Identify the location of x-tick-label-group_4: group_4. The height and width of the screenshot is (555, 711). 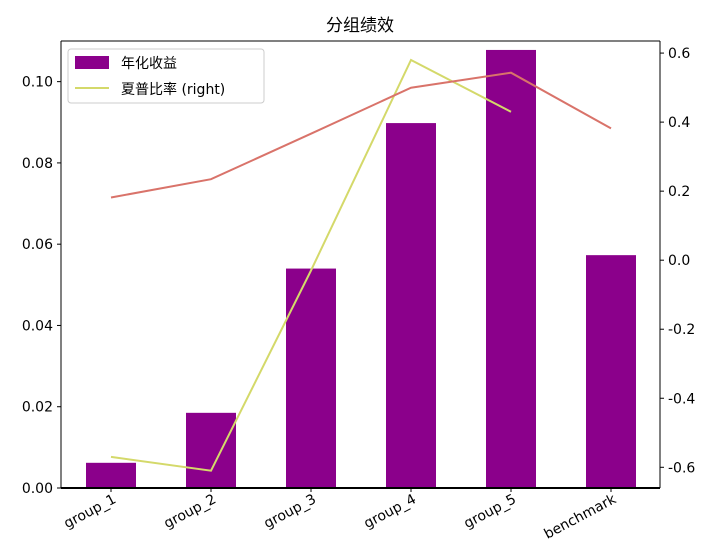
(390, 511).